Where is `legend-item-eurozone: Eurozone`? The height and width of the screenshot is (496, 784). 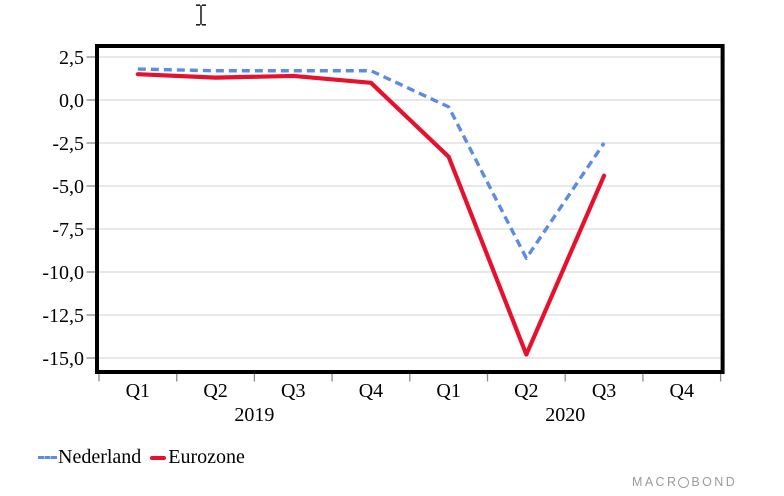
legend-item-eurozone: Eurozone is located at coordinates (197, 457).